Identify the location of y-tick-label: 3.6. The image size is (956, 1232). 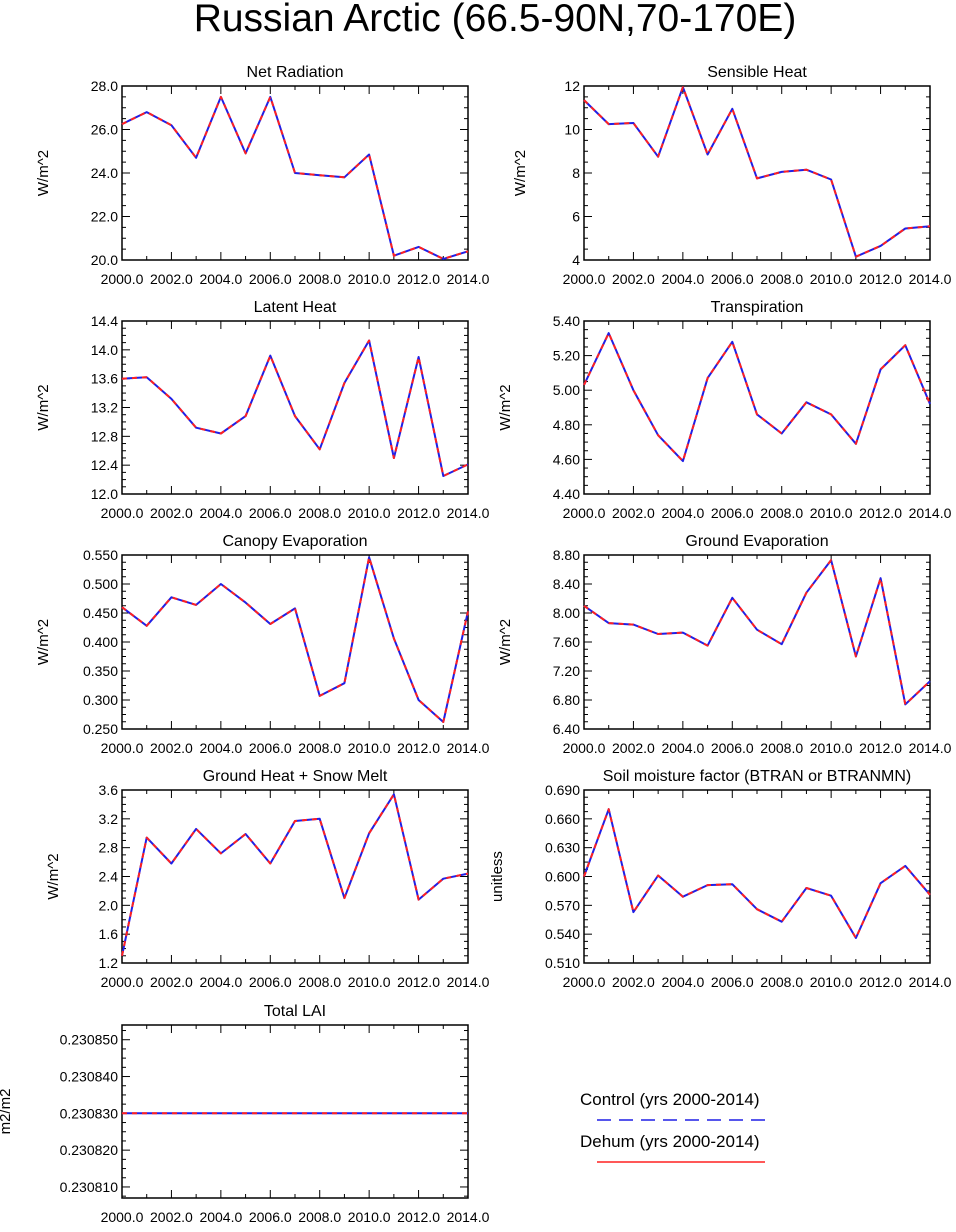
(109, 790).